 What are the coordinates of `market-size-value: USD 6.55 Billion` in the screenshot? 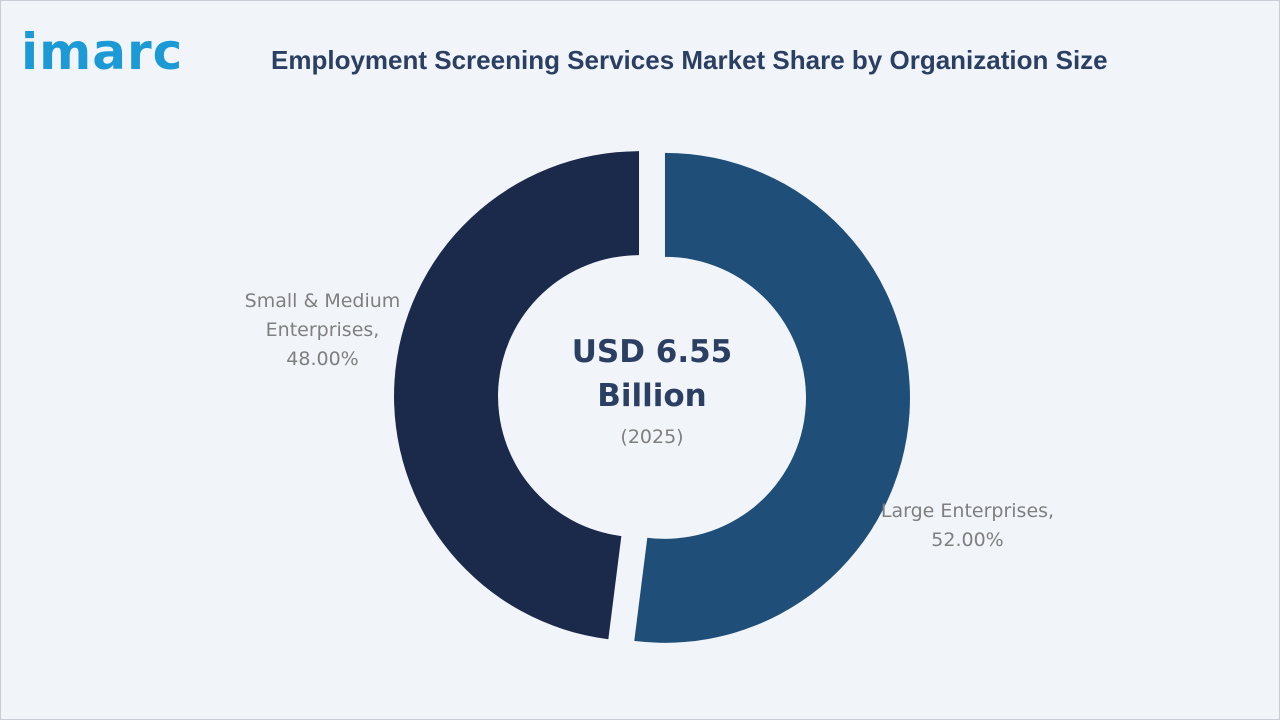 It's located at (652, 374).